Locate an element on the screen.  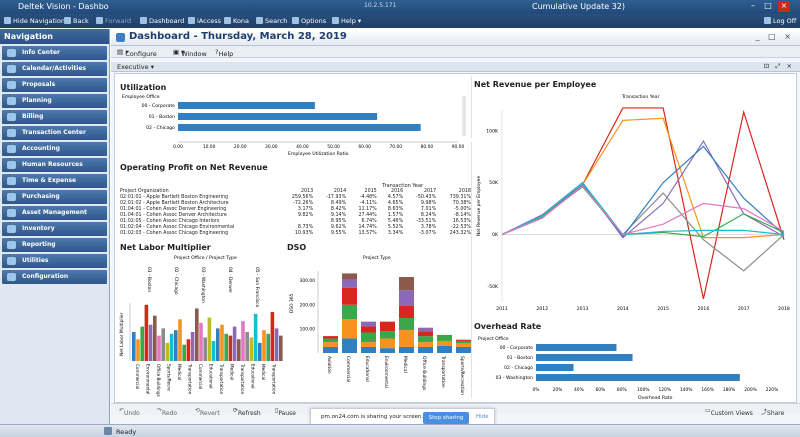
opt-value-cell: -22.53% is located at coordinates (460, 227).